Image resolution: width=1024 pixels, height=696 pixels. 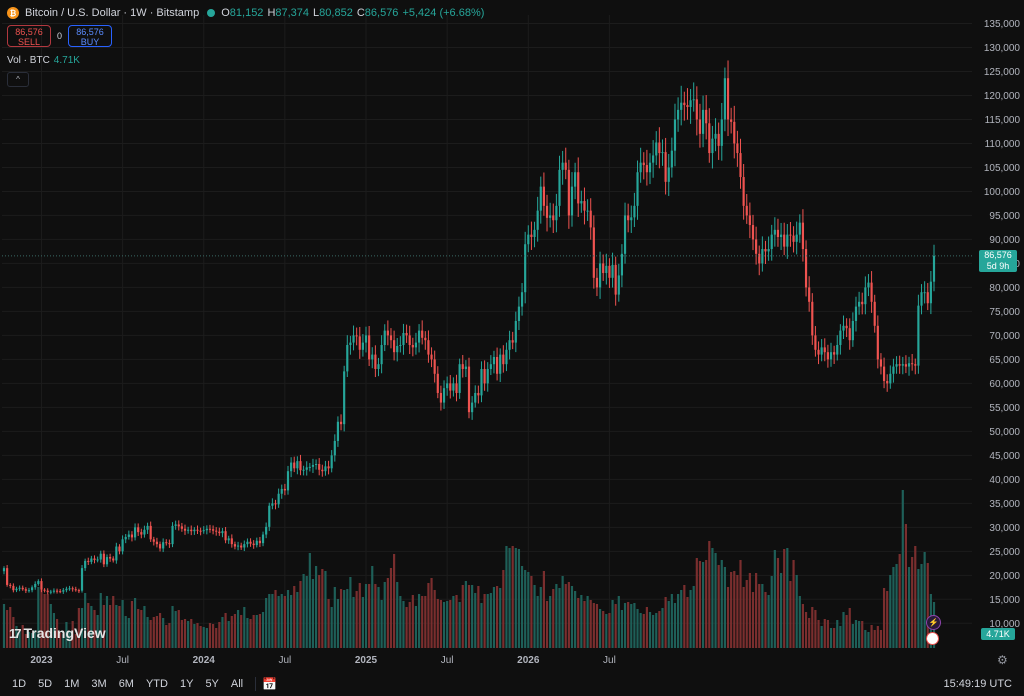 What do you see at coordinates (237, 684) in the screenshot?
I see `timeframe-all: All` at bounding box center [237, 684].